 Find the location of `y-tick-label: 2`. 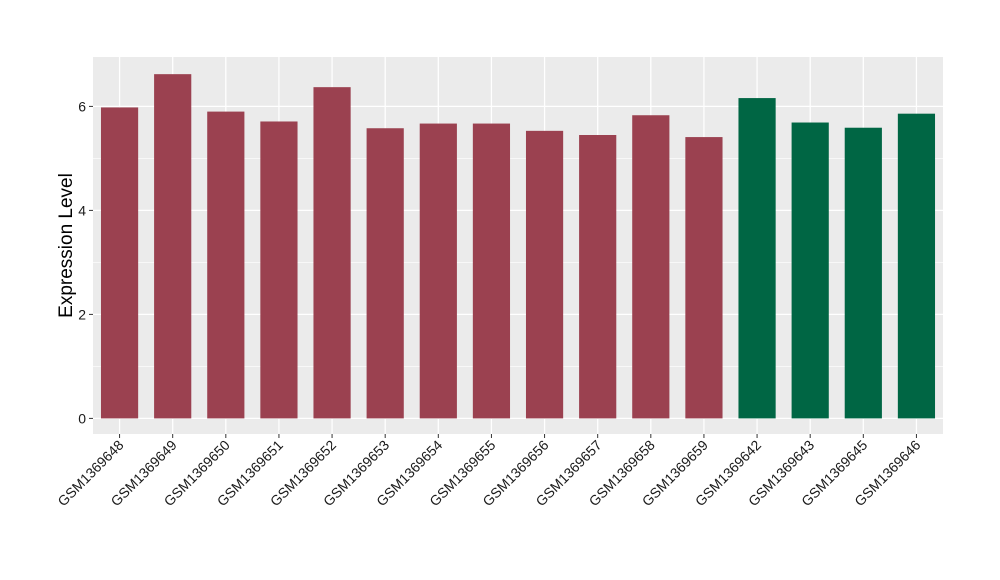

y-tick-label: 2 is located at coordinates (82, 314).